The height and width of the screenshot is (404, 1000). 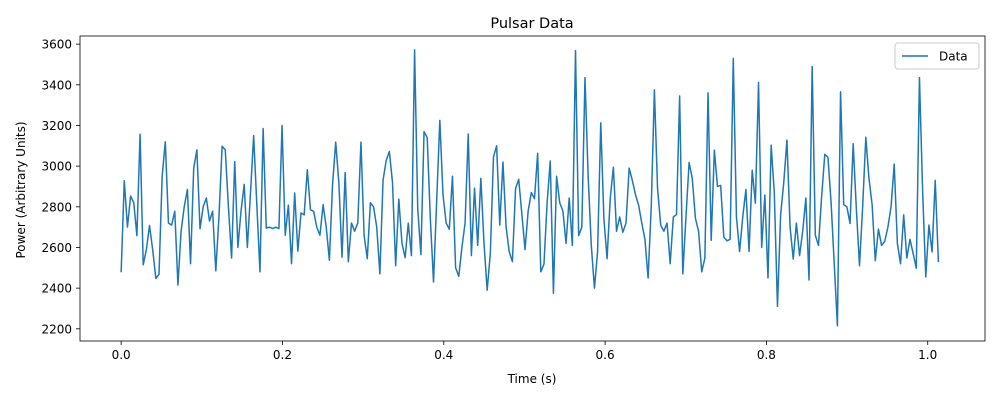 What do you see at coordinates (121, 355) in the screenshot?
I see `x-tick-label: 0.0` at bounding box center [121, 355].